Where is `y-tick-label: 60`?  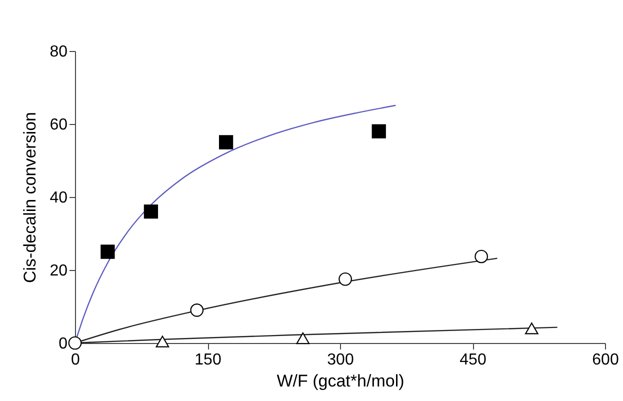 y-tick-label: 60 is located at coordinates (59, 125).